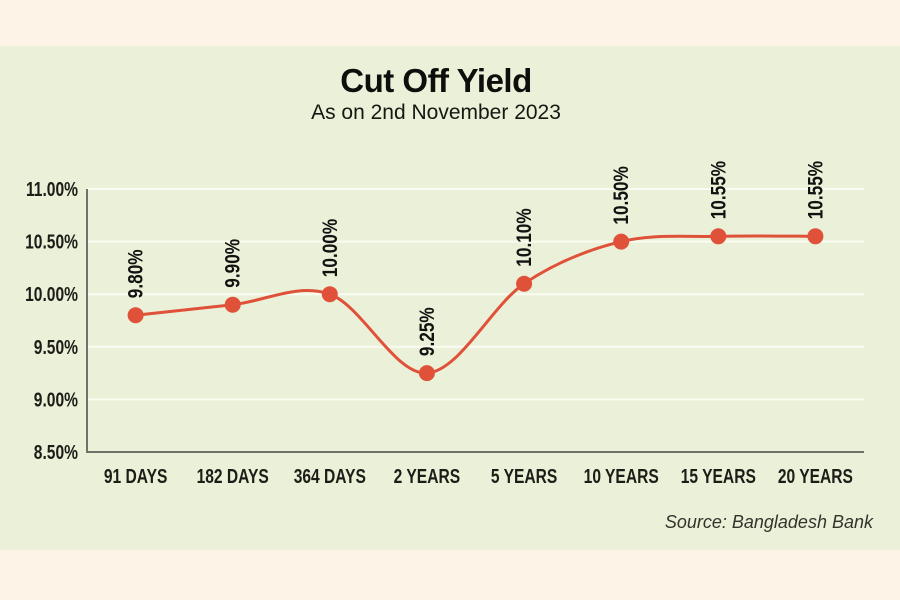  Describe the element at coordinates (718, 476) in the screenshot. I see `x-tick-label: 15 YEARS` at that location.